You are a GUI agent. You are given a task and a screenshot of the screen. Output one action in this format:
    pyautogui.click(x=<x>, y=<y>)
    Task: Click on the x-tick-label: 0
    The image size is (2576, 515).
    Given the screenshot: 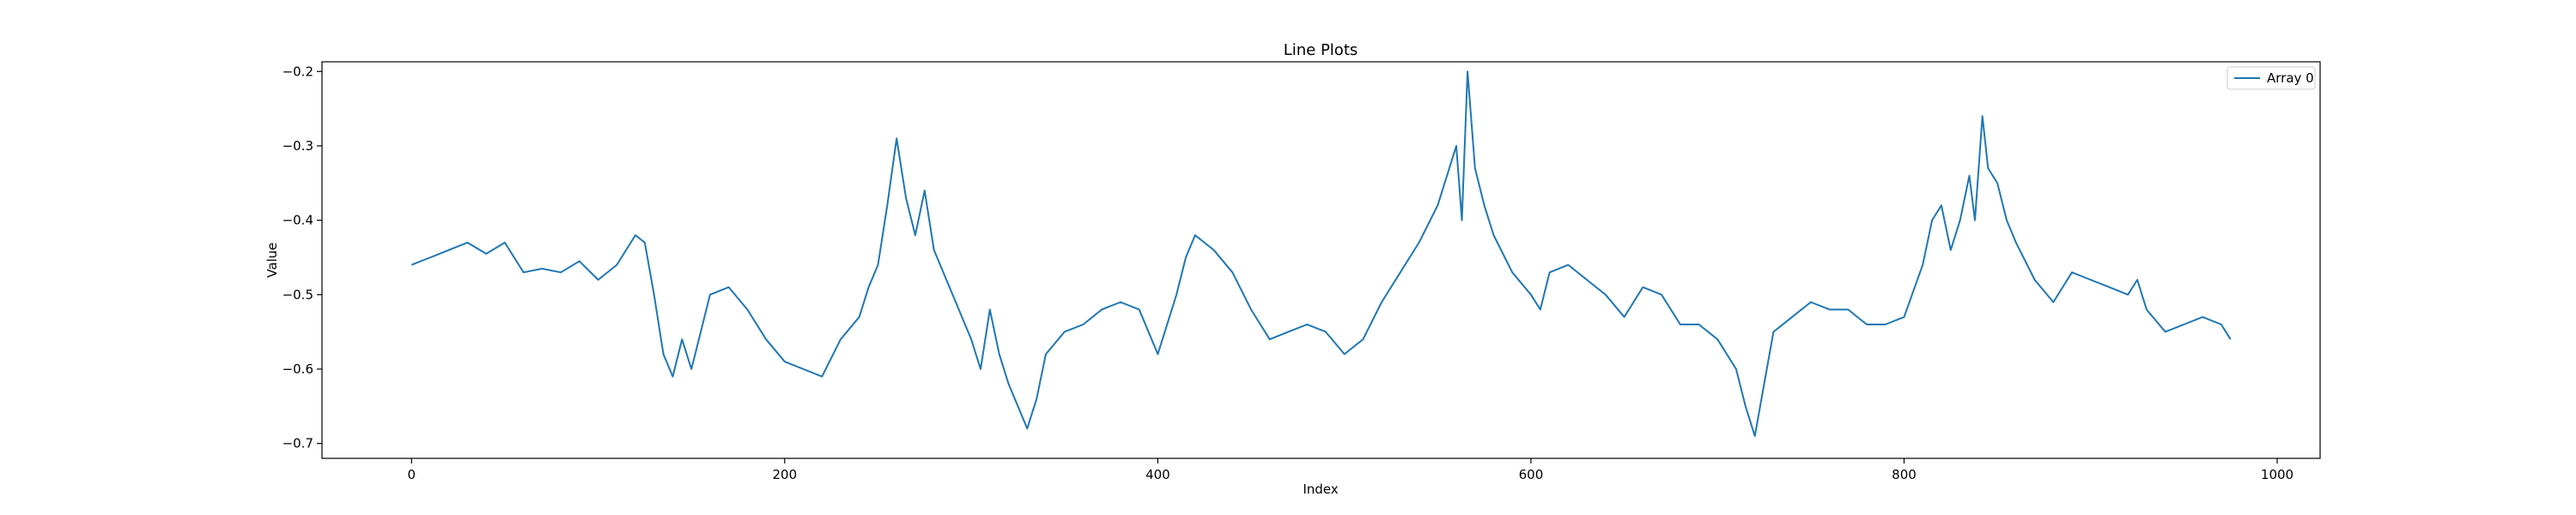 What is the action you would take?
    pyautogui.click(x=412, y=474)
    